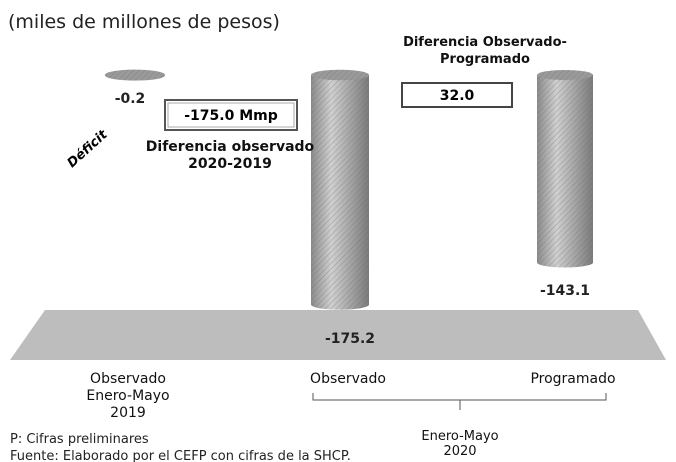  I want to click on value-label: -143.1, so click(565, 291).